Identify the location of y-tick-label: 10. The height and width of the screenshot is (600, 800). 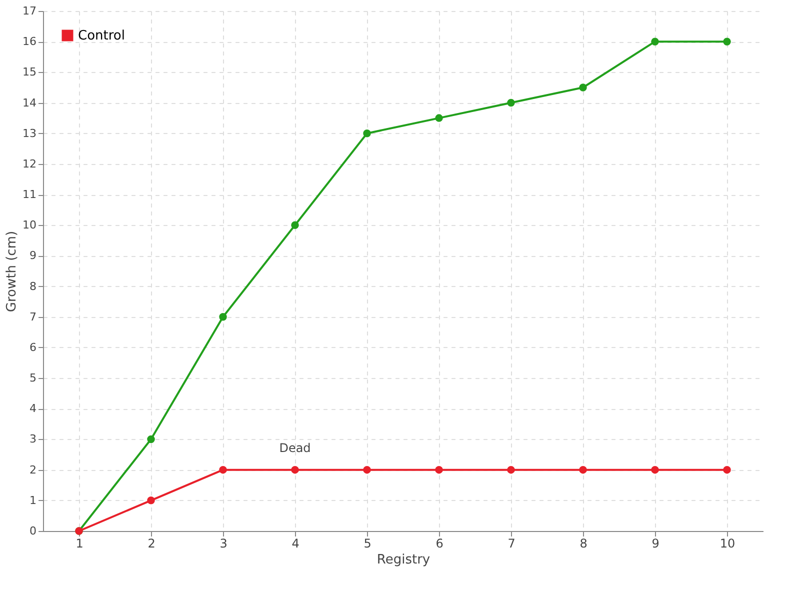
(29, 225).